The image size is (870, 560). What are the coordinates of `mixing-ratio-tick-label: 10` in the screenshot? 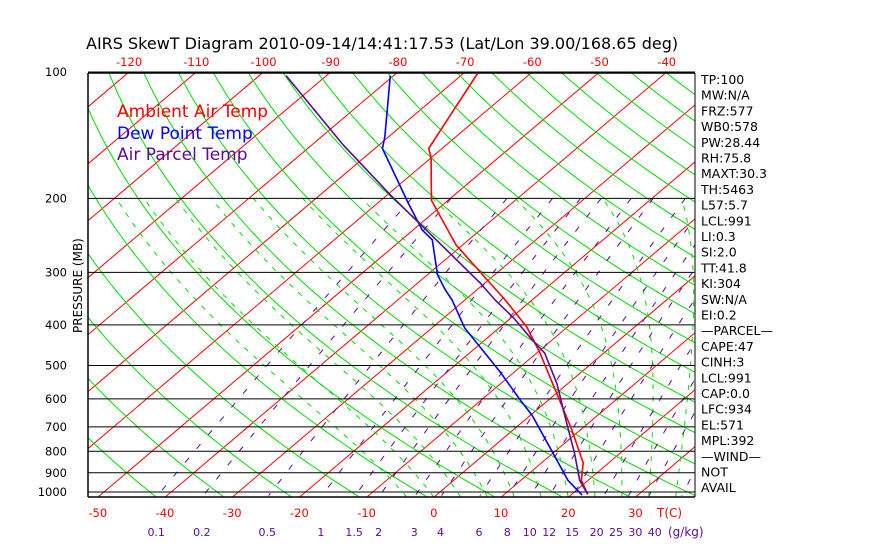 It's located at (530, 532).